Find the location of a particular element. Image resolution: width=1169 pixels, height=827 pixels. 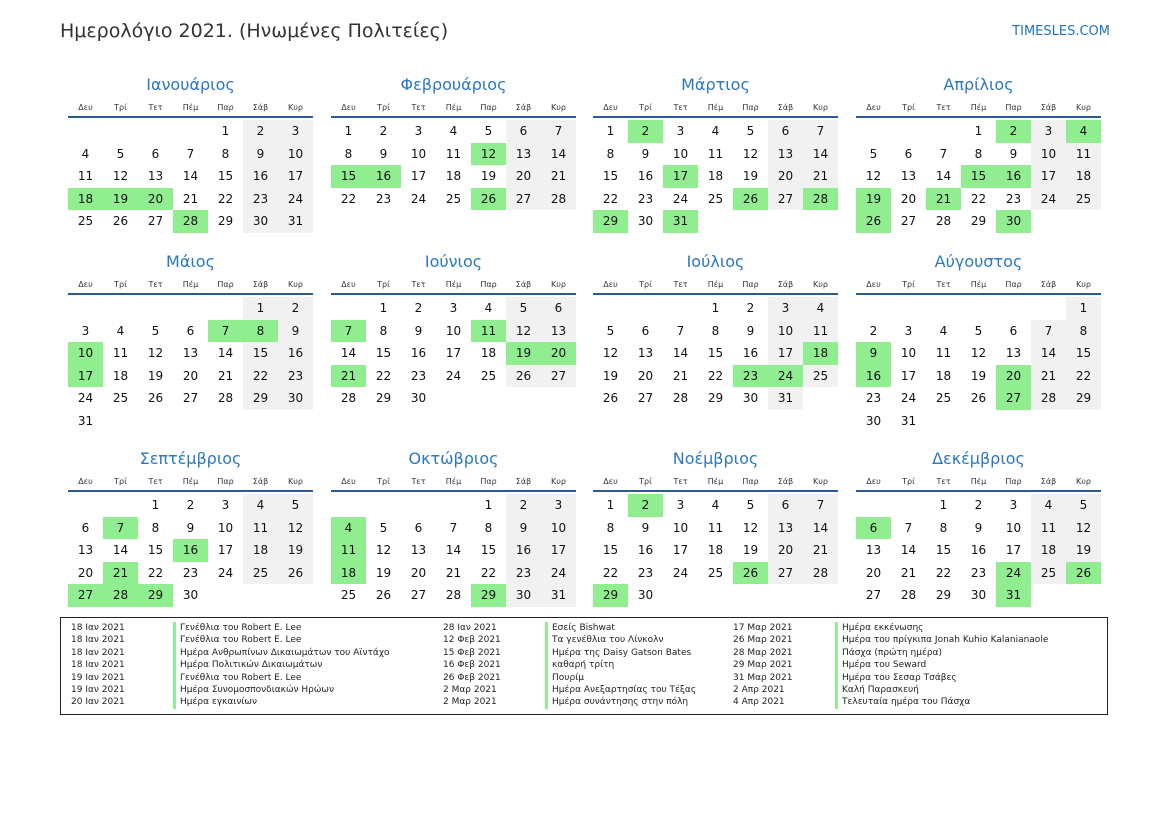

holiday-day-cell: 2 is located at coordinates (645, 131).